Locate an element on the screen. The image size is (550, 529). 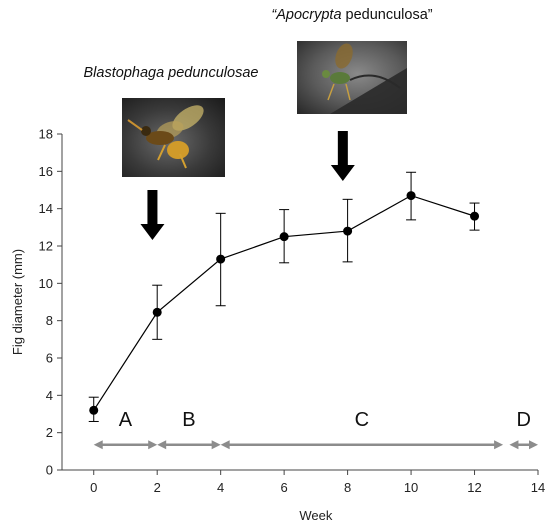
y-tick-label: 16 is located at coordinates (46, 171).